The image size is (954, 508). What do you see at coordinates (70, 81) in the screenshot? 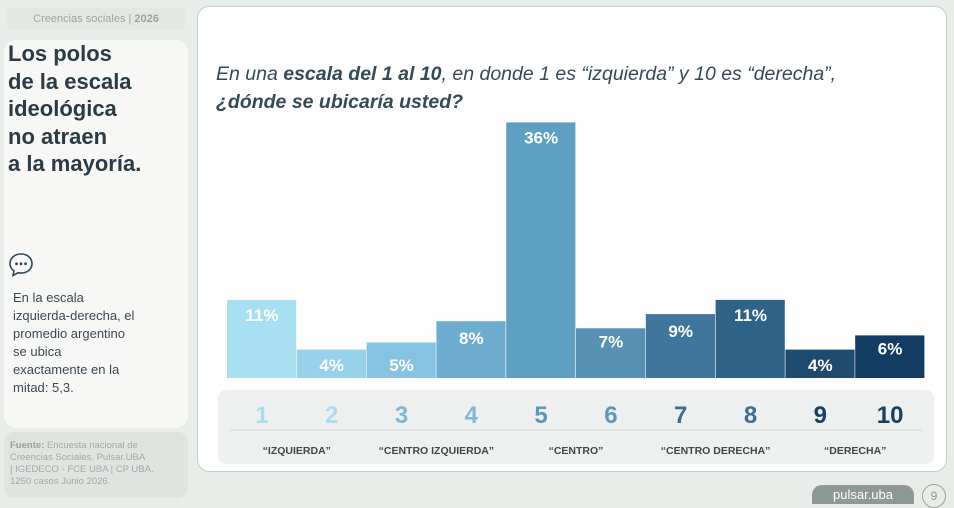
I see `headline-line: de la escala` at bounding box center [70, 81].